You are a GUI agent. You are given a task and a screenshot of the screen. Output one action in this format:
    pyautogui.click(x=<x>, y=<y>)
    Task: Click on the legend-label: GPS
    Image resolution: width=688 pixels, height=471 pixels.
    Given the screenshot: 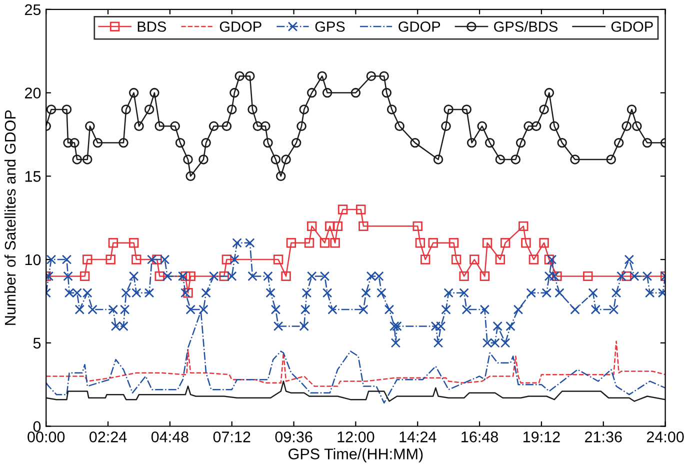 What is the action you would take?
    pyautogui.click(x=330, y=26)
    